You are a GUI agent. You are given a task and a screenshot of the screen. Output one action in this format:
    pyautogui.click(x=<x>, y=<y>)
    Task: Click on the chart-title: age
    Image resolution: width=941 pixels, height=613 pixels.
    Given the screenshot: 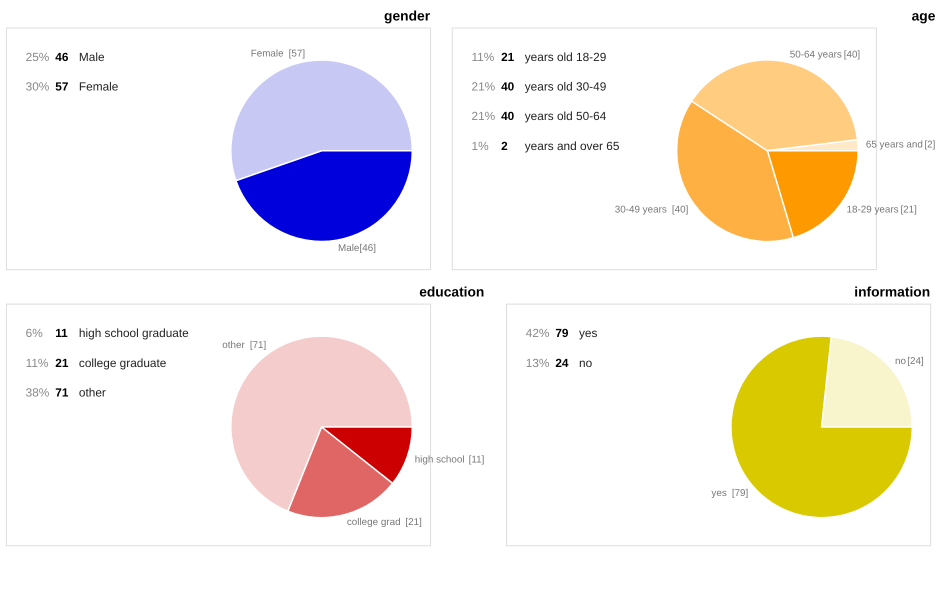 What is the action you would take?
    pyautogui.click(x=924, y=16)
    